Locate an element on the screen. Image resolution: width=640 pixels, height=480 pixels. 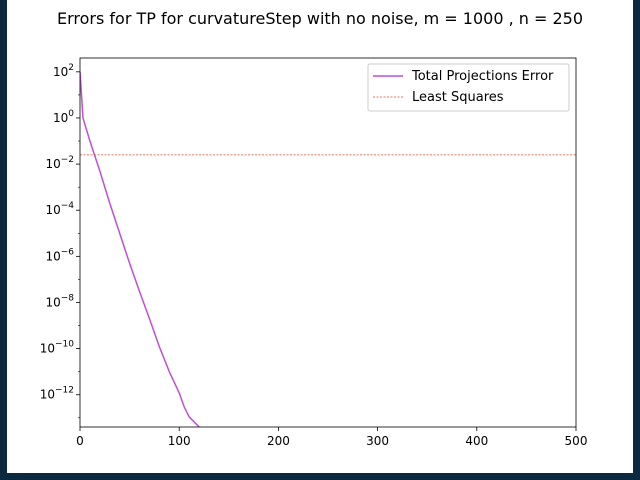
series-line-total-projections-error is located at coordinates (140, 249).